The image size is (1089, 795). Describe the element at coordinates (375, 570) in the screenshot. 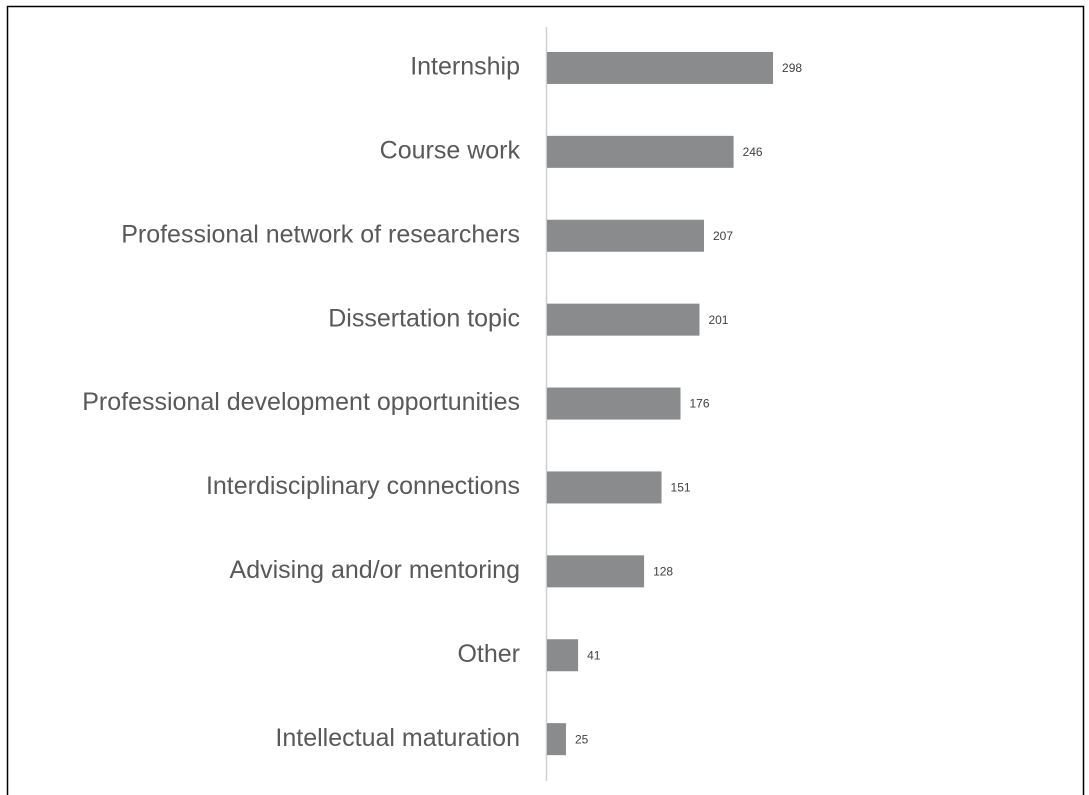

I see `category-label: Advising and/or mentoring` at that location.